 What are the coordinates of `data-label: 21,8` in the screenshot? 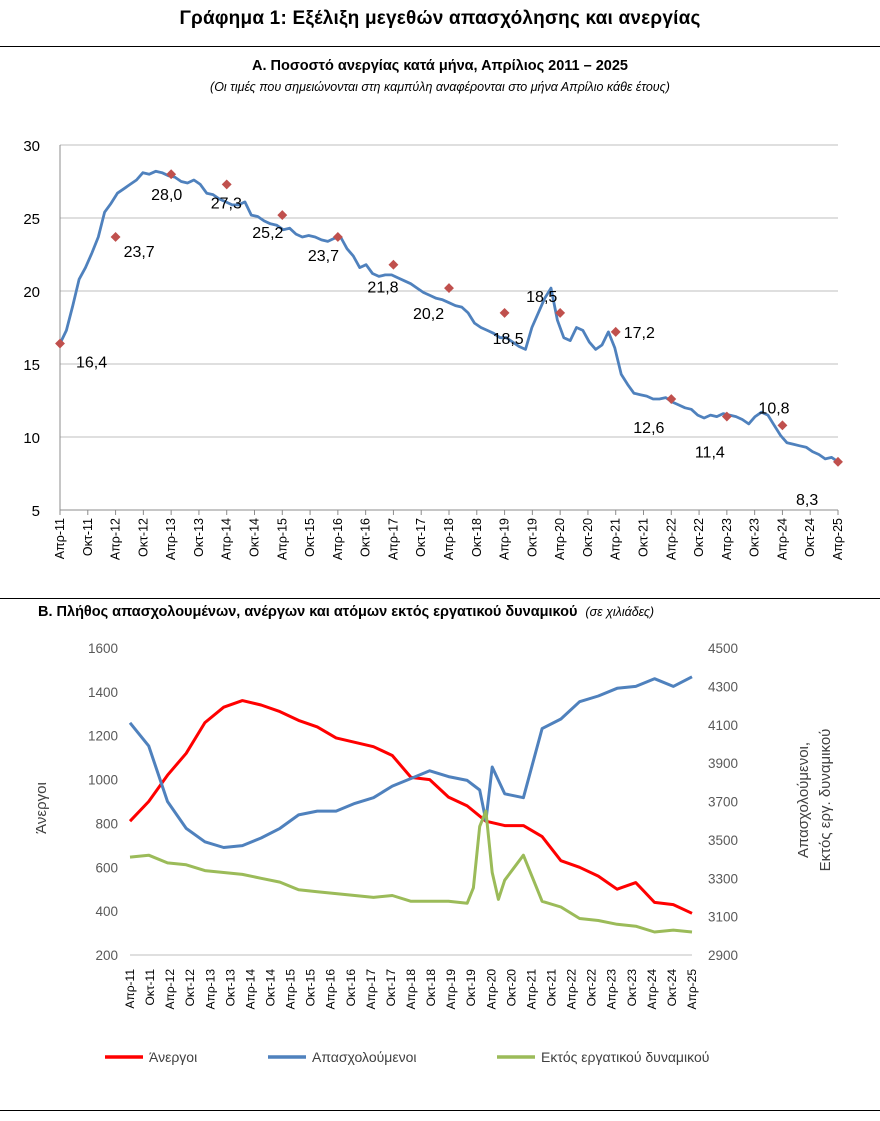 It's located at (382, 288).